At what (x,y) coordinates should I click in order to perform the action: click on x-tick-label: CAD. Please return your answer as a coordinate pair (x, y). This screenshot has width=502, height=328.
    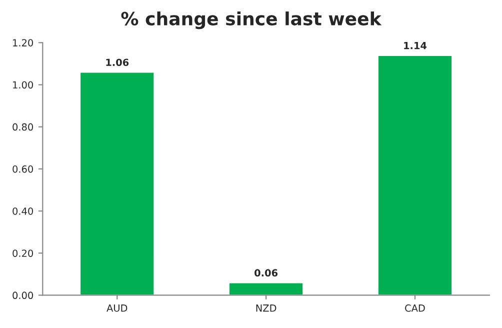
    Looking at the image, I should click on (415, 308).